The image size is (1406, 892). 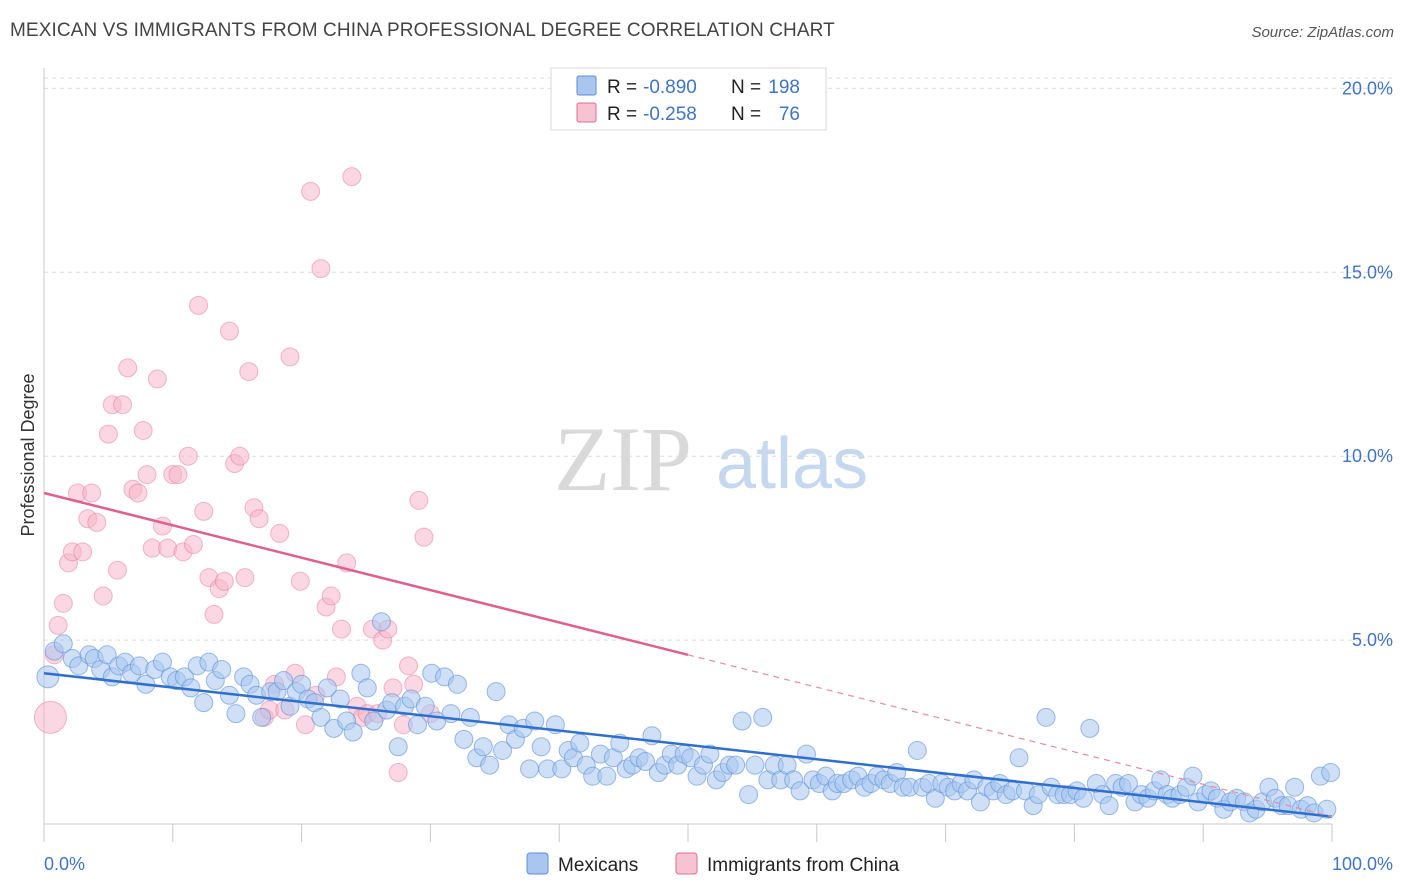 I want to click on x-tick-label: 100.0%, so click(x=1362, y=864).